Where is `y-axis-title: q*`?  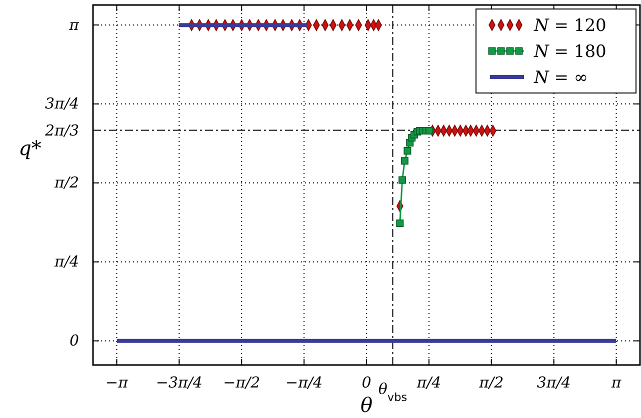
y-axis-title: q* is located at coordinates (30, 148).